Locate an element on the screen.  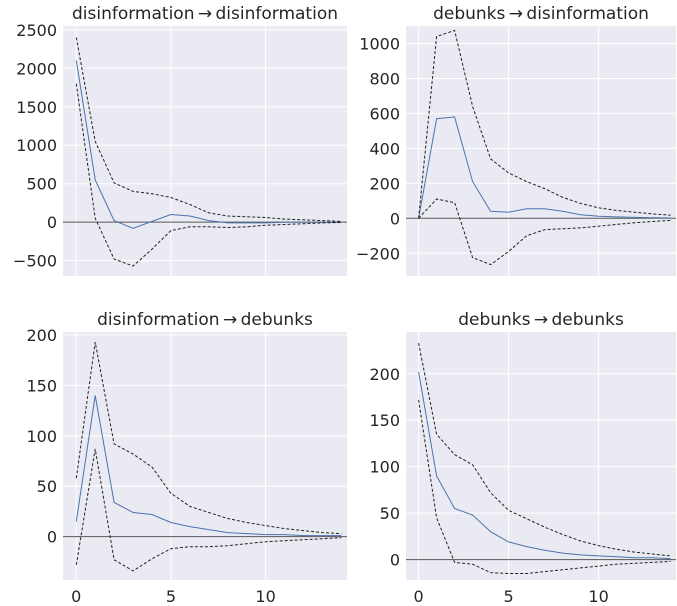
y-tick-label: 800 is located at coordinates (384, 78).